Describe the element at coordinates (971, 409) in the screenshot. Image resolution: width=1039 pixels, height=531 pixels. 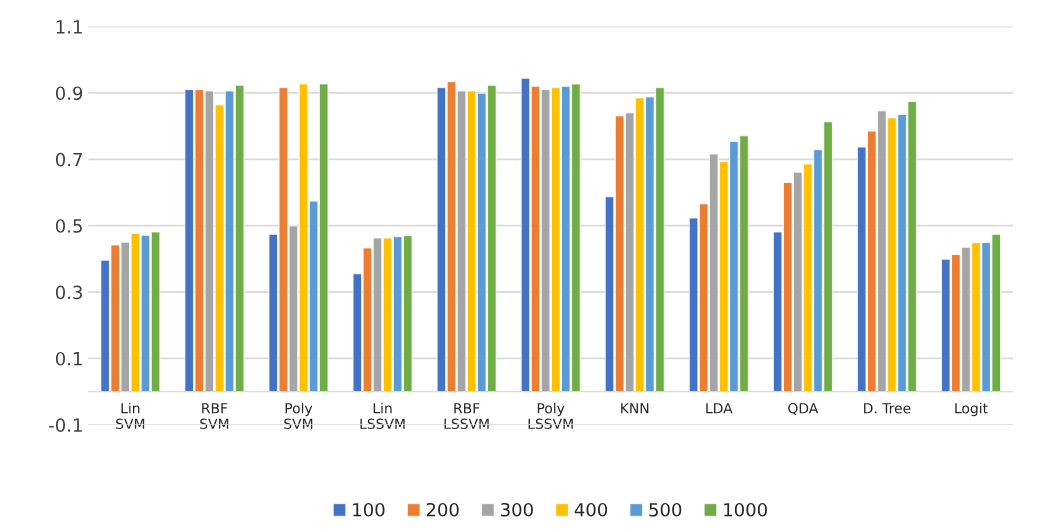
I see `x-tick-label: Logit` at that location.